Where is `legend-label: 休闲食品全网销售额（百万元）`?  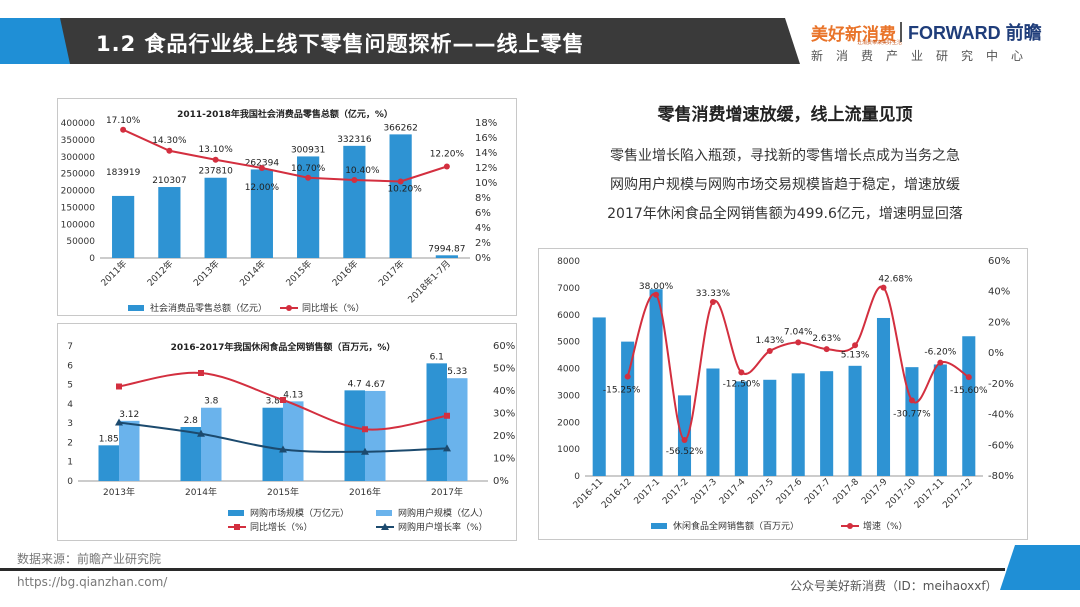
legend-label: 休闲食品全网销售额（百万元） is located at coordinates (736, 526).